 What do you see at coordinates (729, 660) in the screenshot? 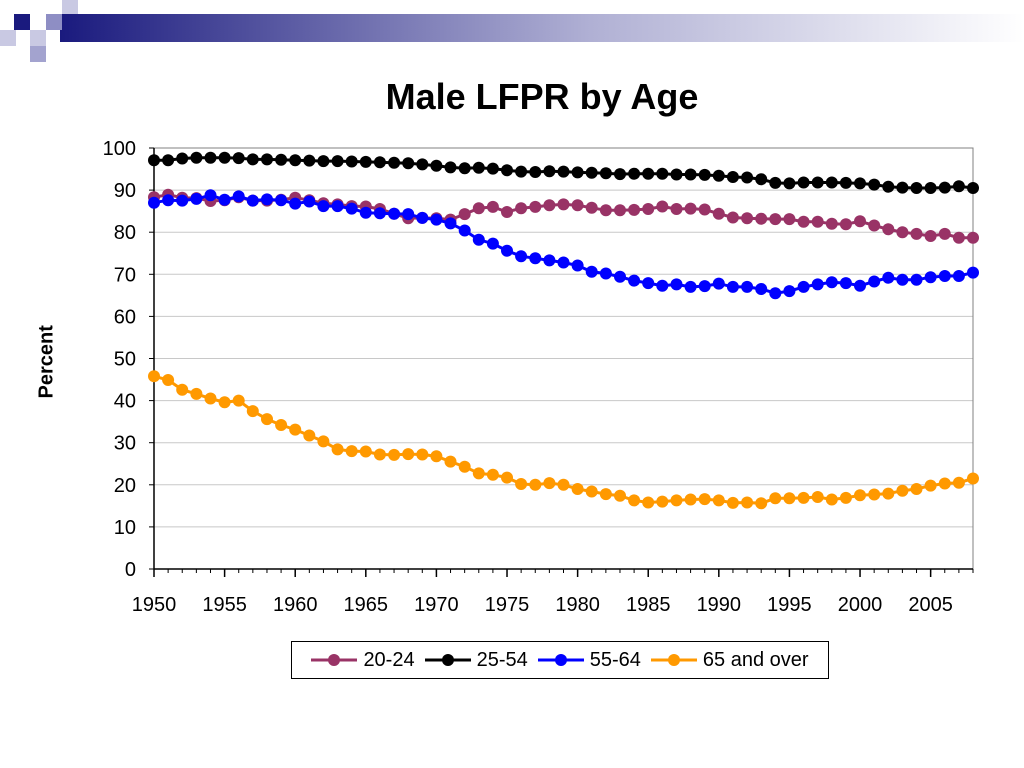
I see `legend-item: 65 and over` at bounding box center [729, 660].